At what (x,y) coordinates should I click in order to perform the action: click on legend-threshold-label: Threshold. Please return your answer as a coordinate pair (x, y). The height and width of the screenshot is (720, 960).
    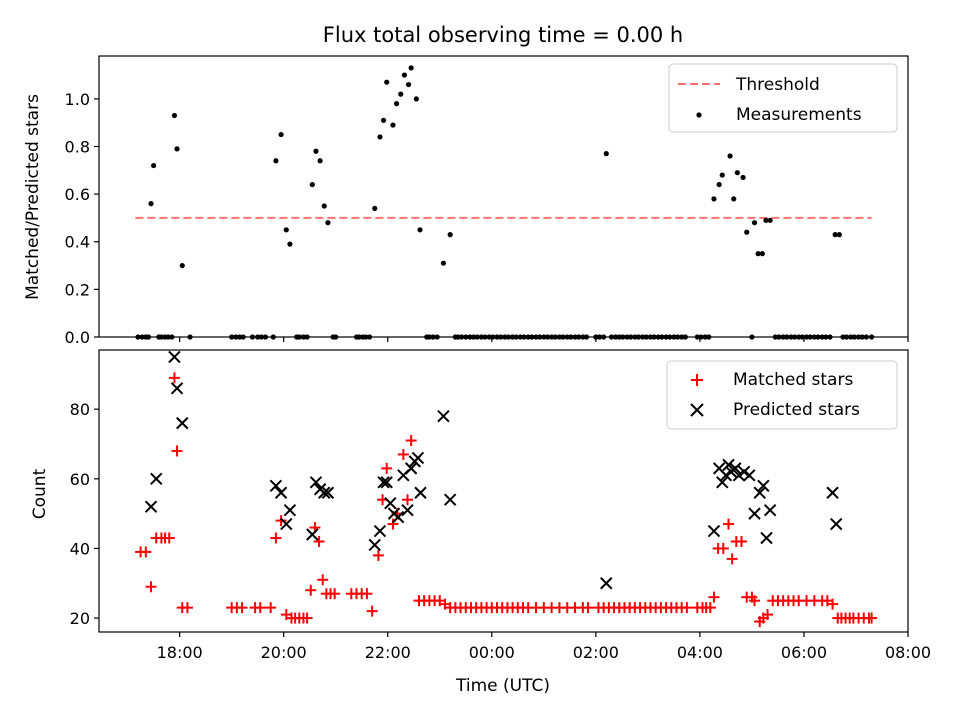
    Looking at the image, I should click on (777, 85).